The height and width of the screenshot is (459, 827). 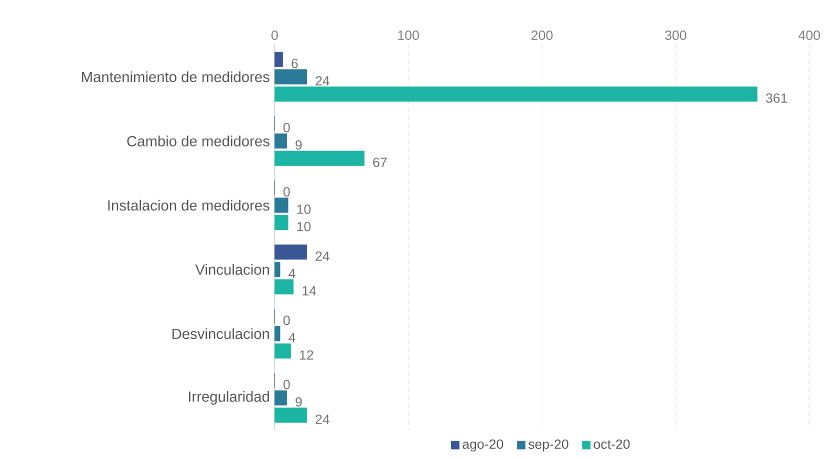 What do you see at coordinates (777, 98) in the screenshot?
I see `data-label: 361` at bounding box center [777, 98].